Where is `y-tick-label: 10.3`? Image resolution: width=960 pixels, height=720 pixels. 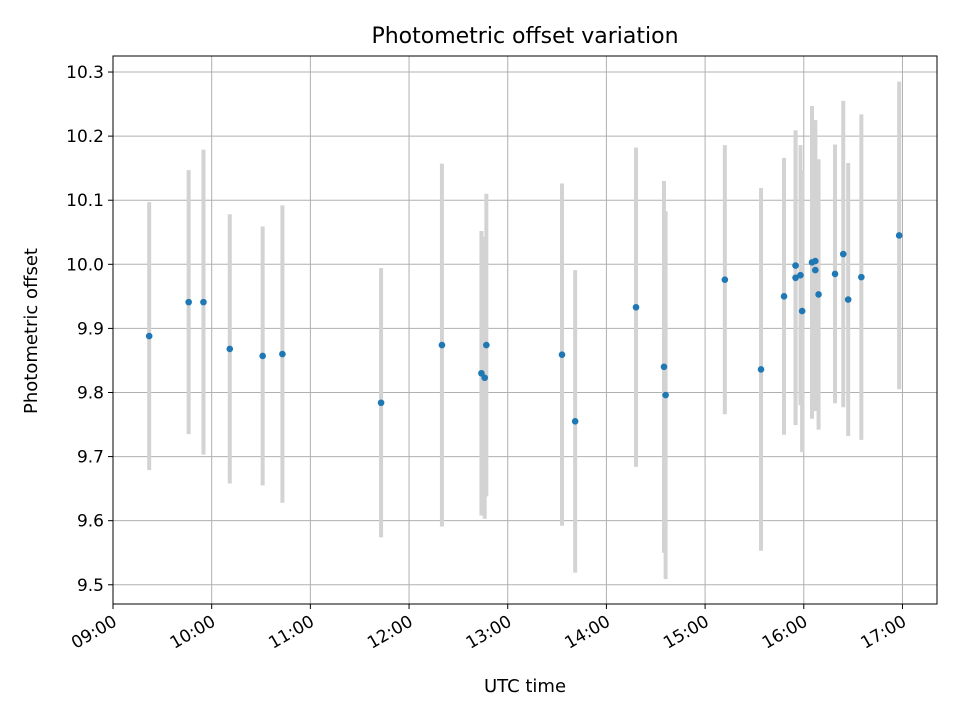
y-tick-label: 10.3 is located at coordinates (85, 73).